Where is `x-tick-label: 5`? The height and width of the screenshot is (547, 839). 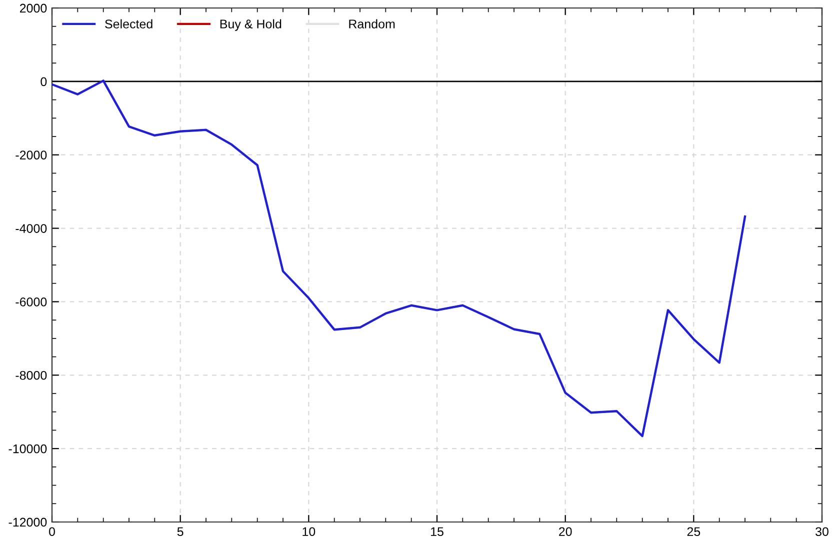
x-tick-label: 5 is located at coordinates (180, 531).